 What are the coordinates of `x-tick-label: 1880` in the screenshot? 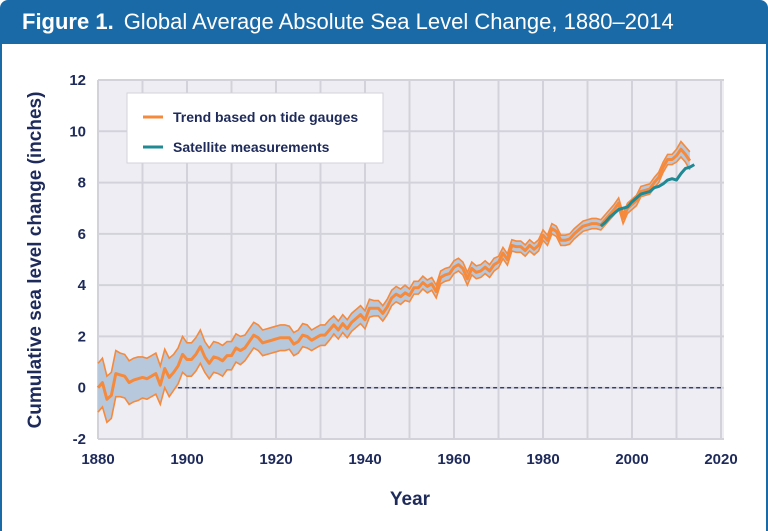 It's located at (97, 459).